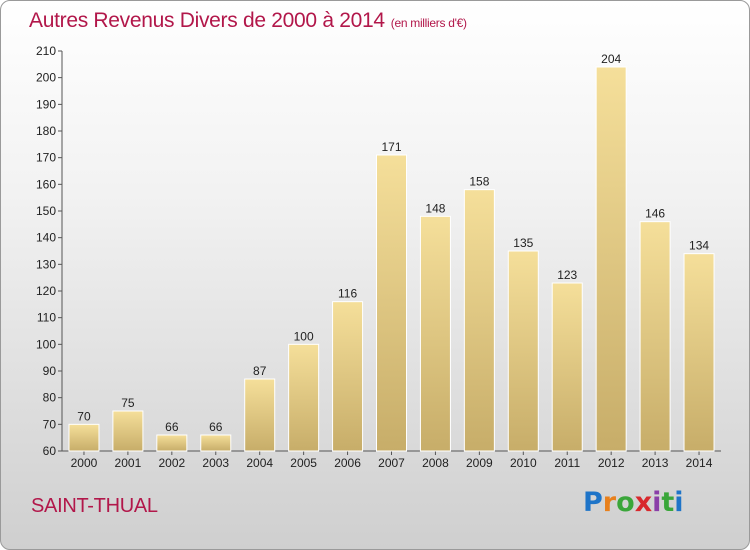 Image resolution: width=750 pixels, height=550 pixels. What do you see at coordinates (391, 147) in the screenshot?
I see `bar-value-label: 171` at bounding box center [391, 147].